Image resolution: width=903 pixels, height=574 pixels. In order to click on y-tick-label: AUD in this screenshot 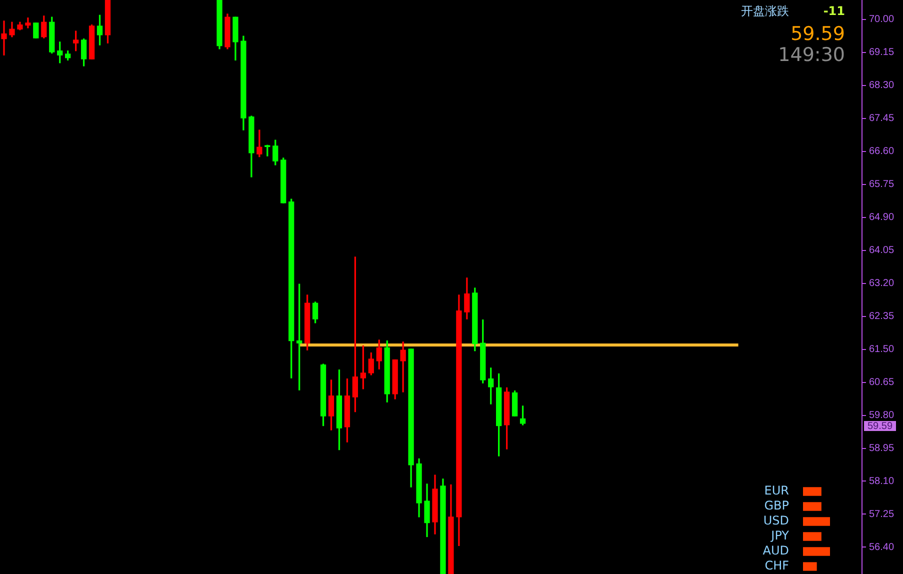, I will do `click(775, 551)`.